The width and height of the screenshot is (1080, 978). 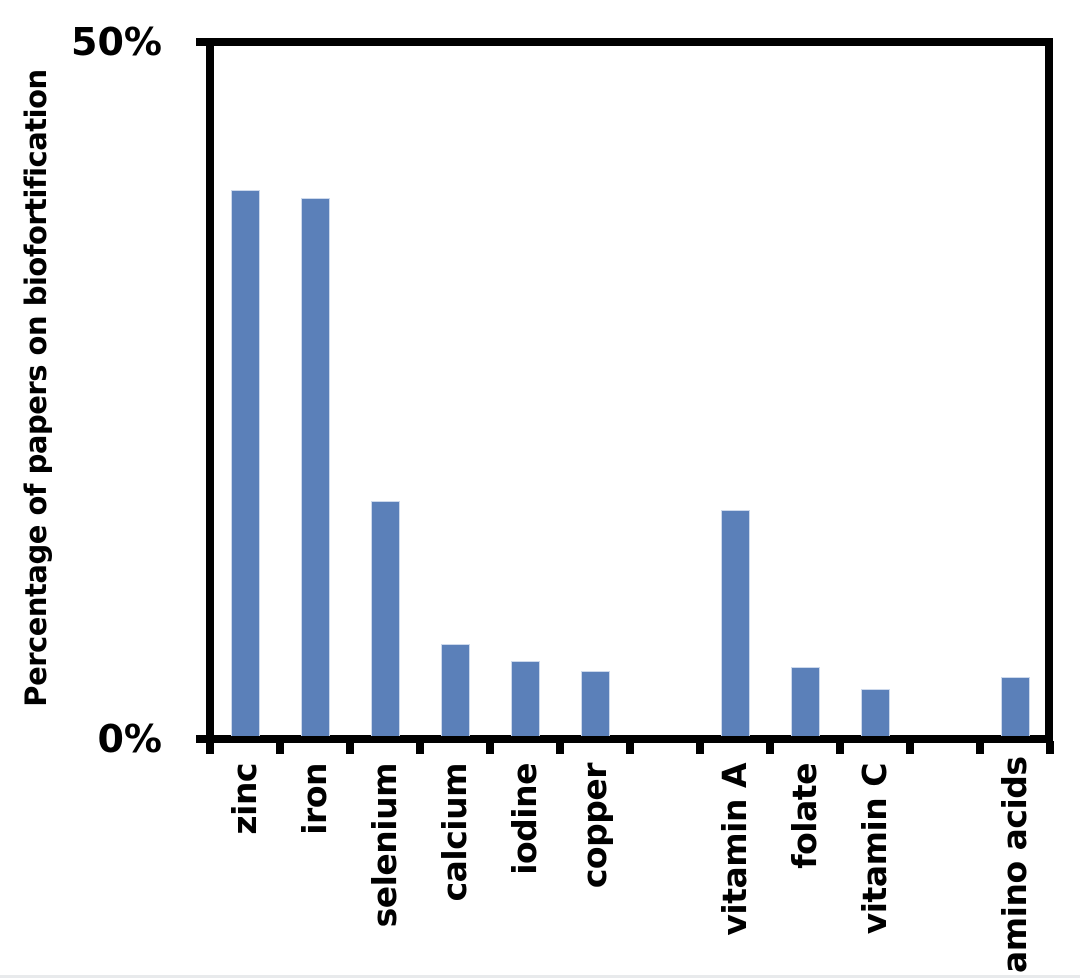 I want to click on y-axis-title: Percentage of papers on biofortification, so click(x=36, y=388).